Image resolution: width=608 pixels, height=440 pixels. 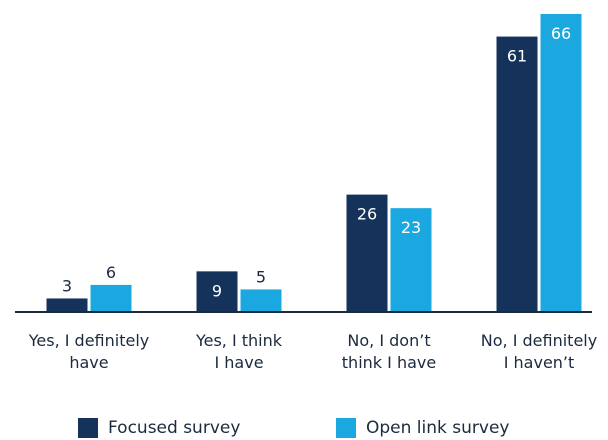 What do you see at coordinates (389, 362) in the screenshot?
I see `category-label-2-line-1: think I have` at bounding box center [389, 362].